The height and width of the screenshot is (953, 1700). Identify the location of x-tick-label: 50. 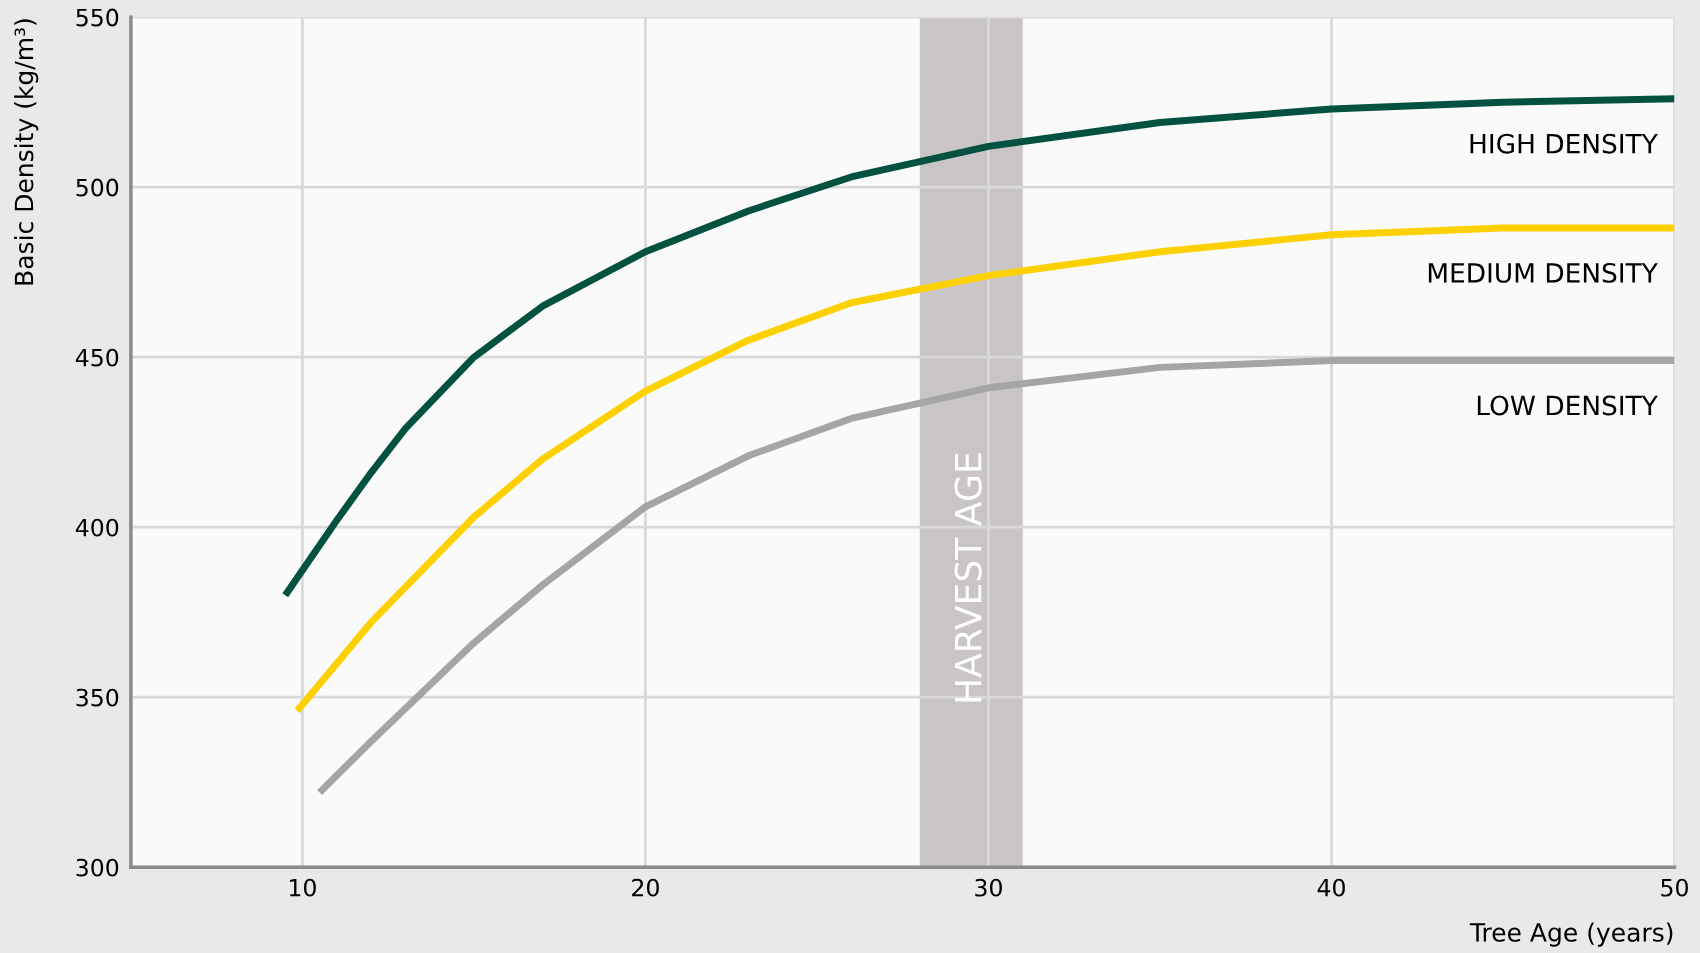
(1674, 887).